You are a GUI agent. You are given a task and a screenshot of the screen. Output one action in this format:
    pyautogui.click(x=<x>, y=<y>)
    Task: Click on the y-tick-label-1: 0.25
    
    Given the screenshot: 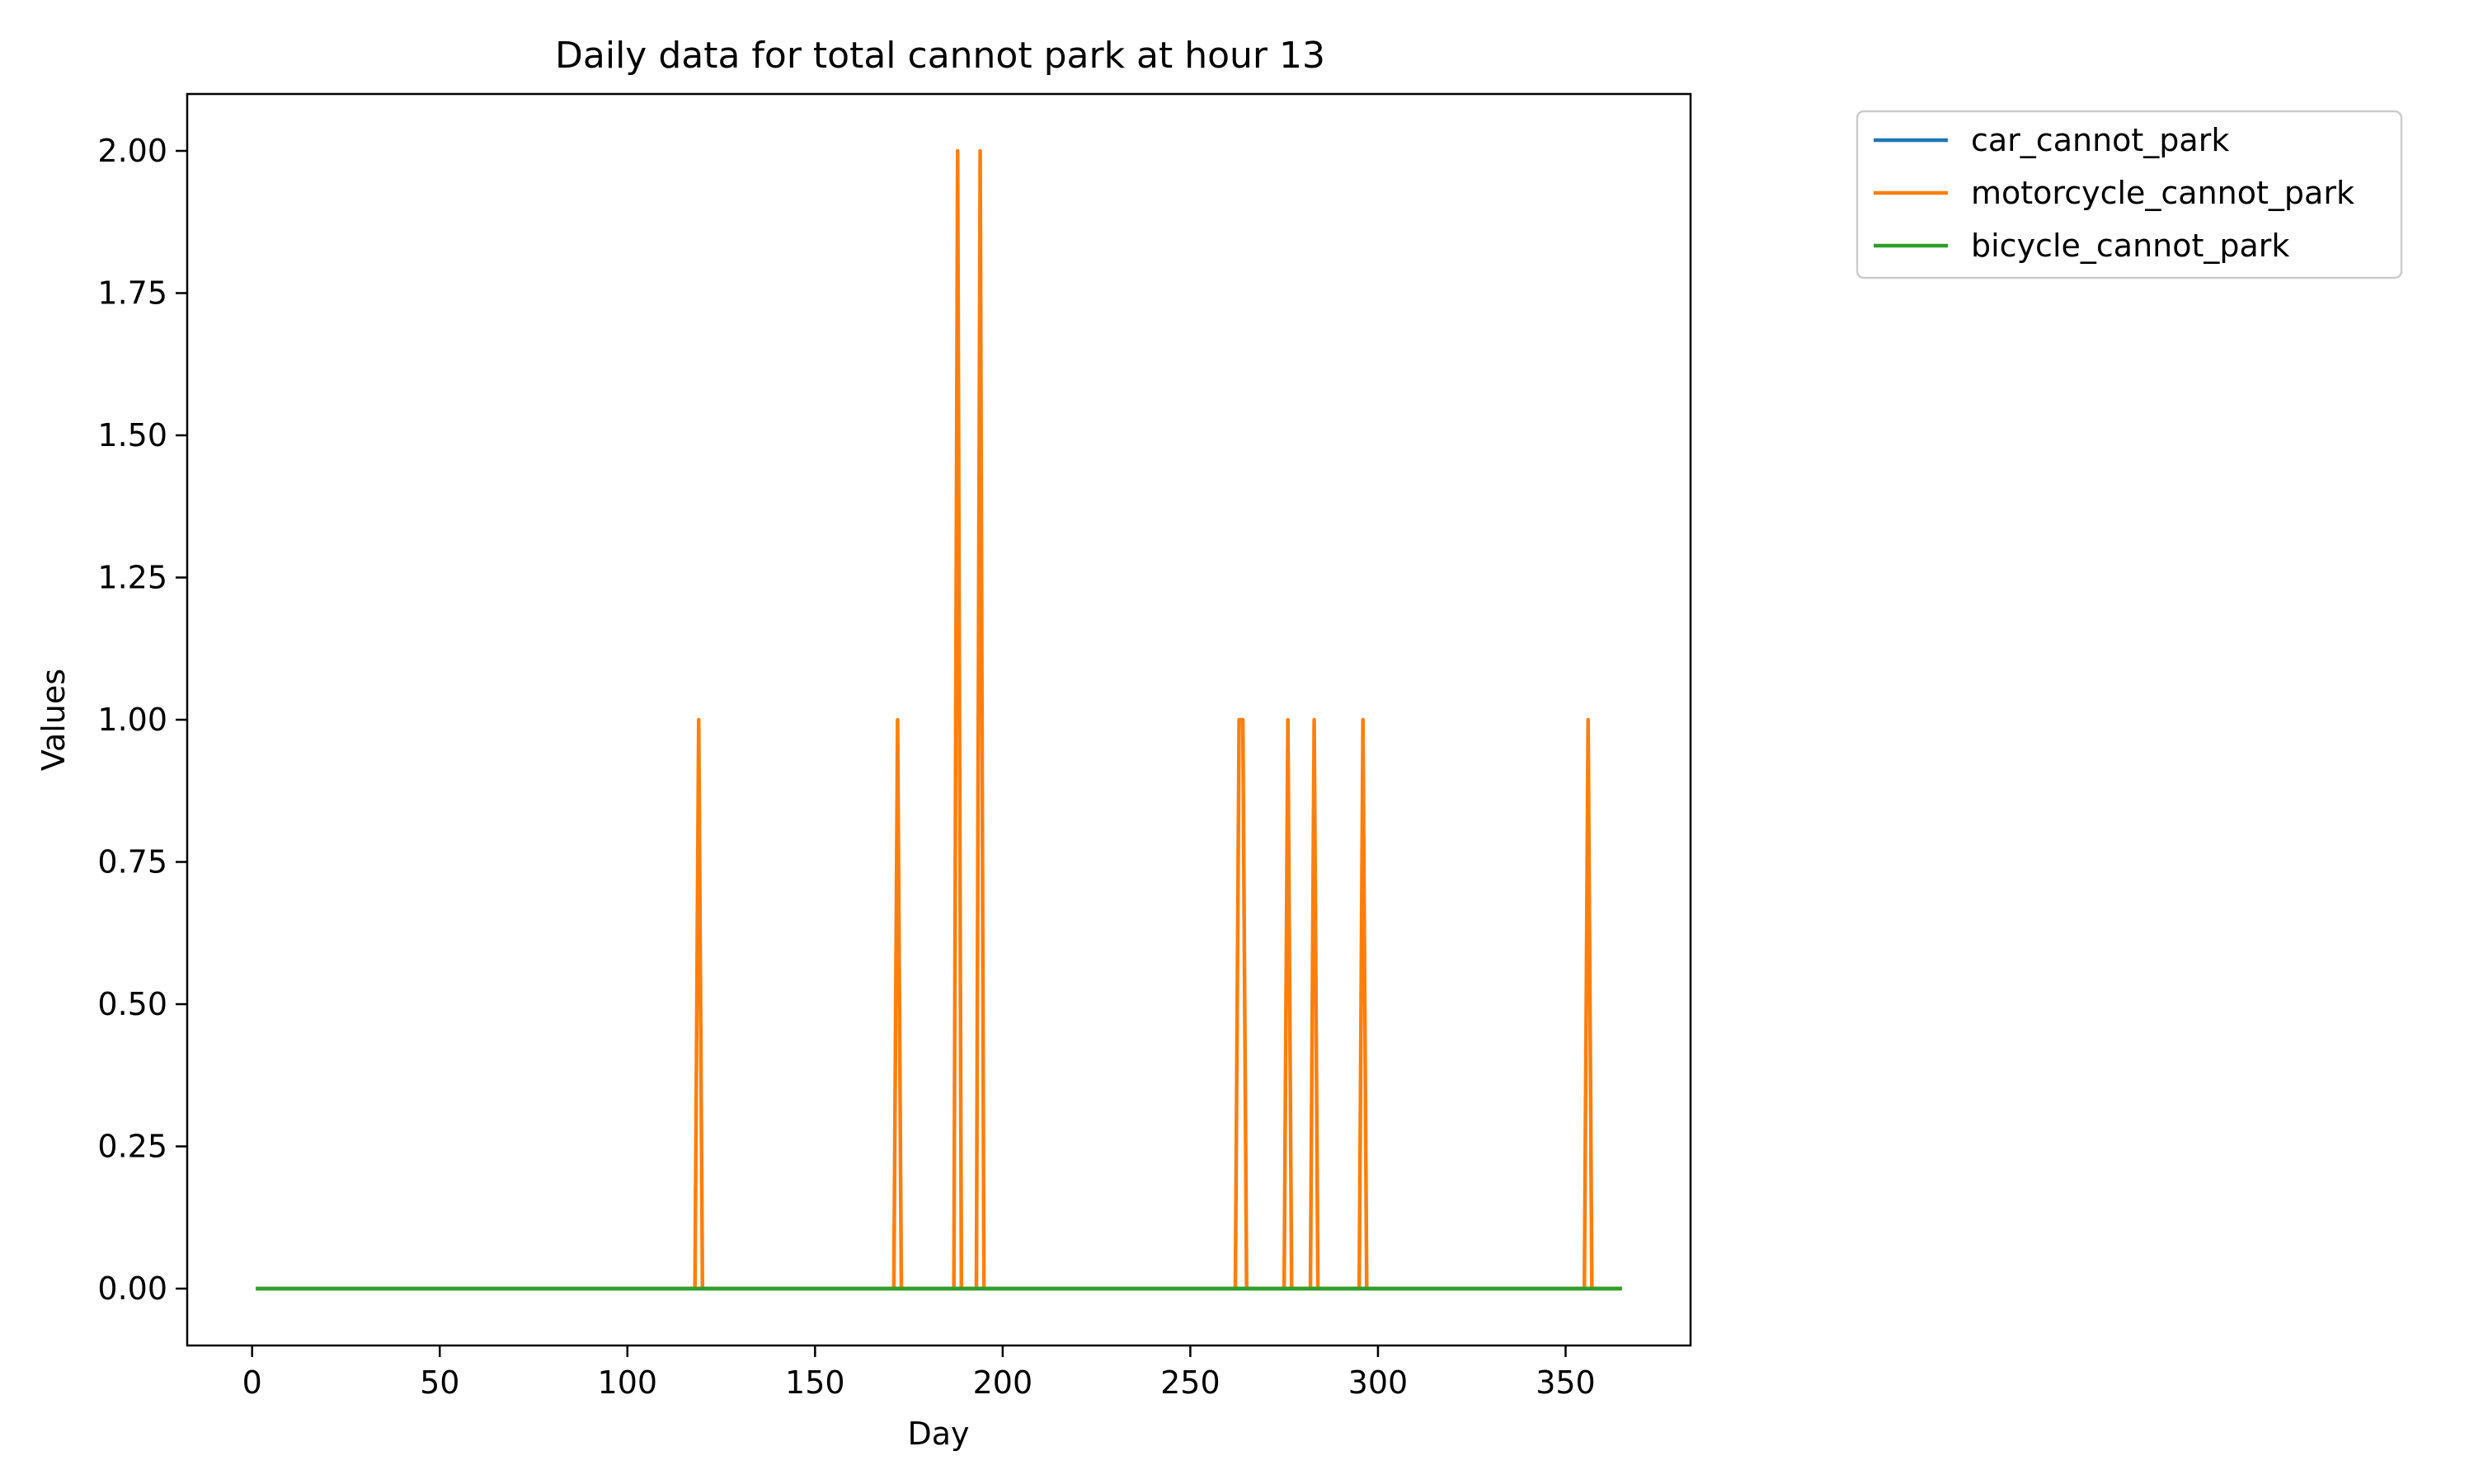 What is the action you would take?
    pyautogui.click(x=132, y=1147)
    